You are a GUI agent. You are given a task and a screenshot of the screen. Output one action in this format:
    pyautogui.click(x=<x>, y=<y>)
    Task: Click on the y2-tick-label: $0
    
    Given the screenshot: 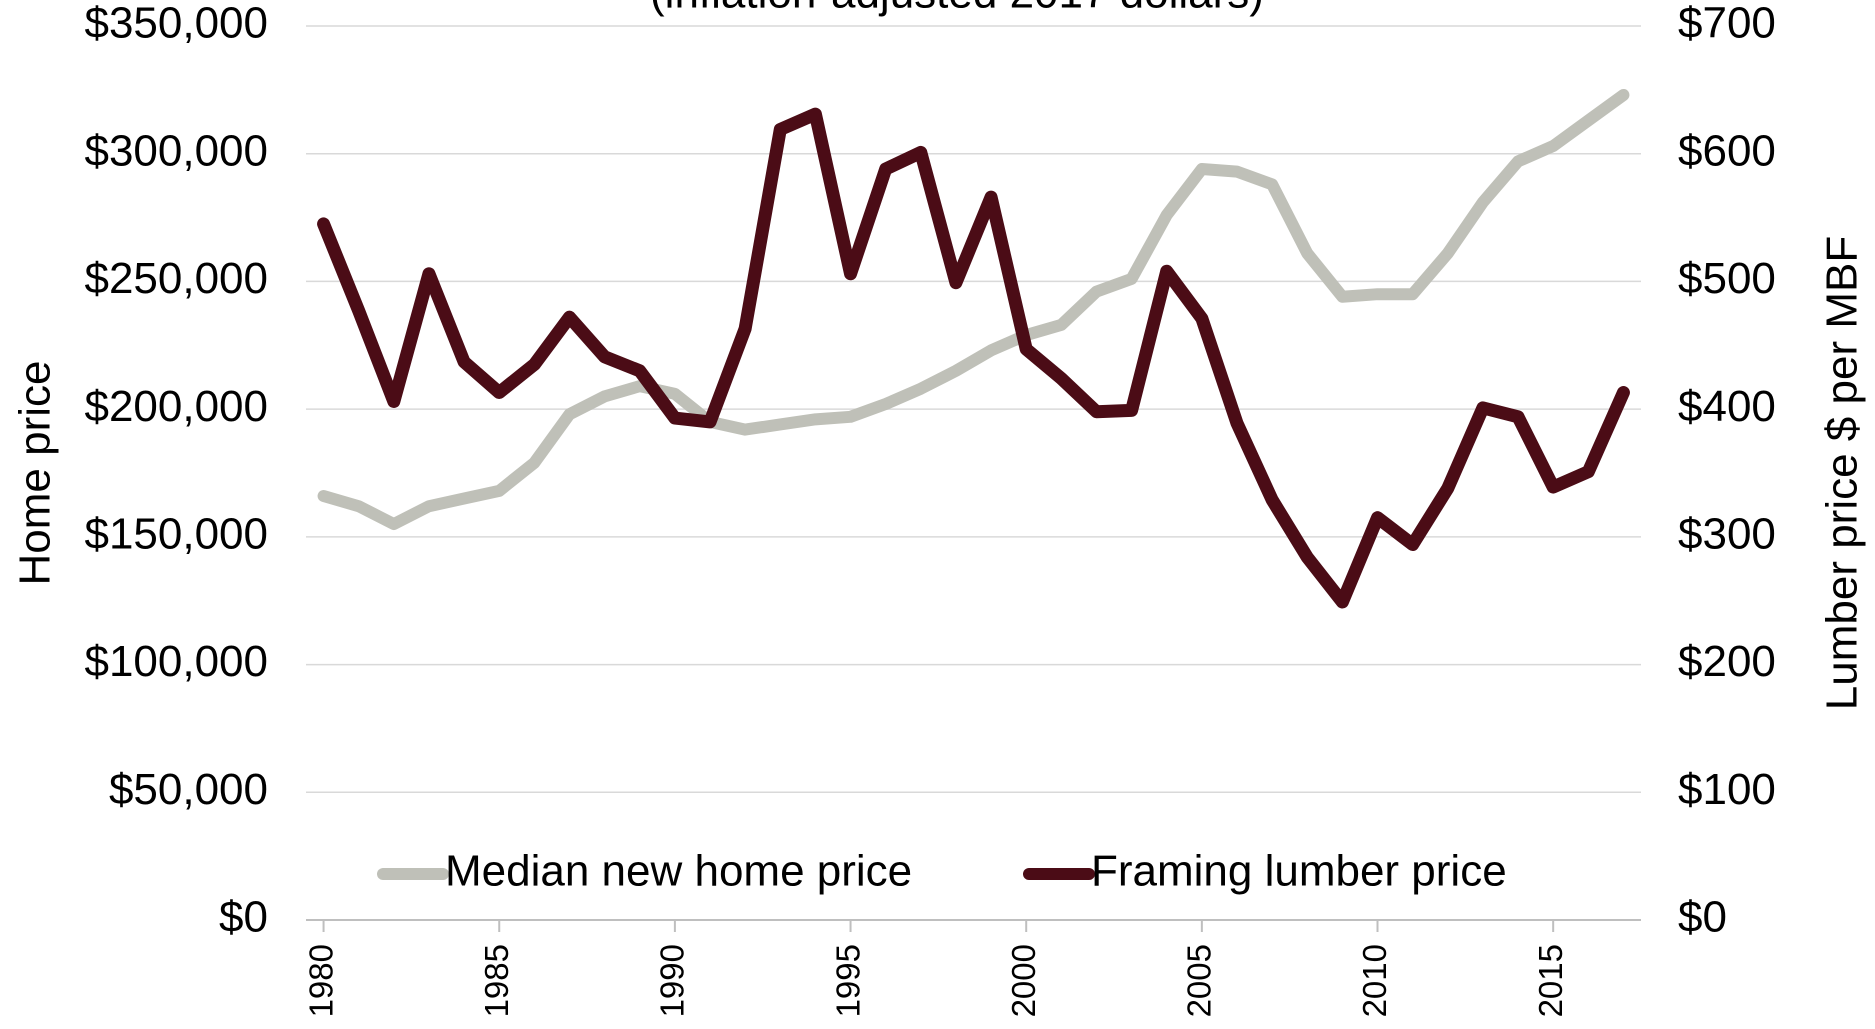 What is the action you would take?
    pyautogui.click(x=1702, y=917)
    